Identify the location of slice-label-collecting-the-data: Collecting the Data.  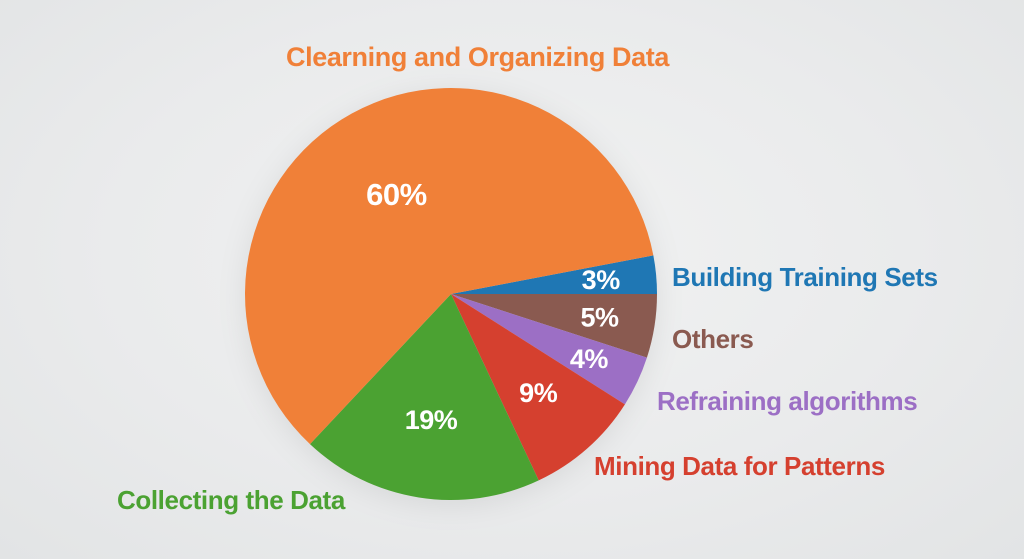
(231, 500).